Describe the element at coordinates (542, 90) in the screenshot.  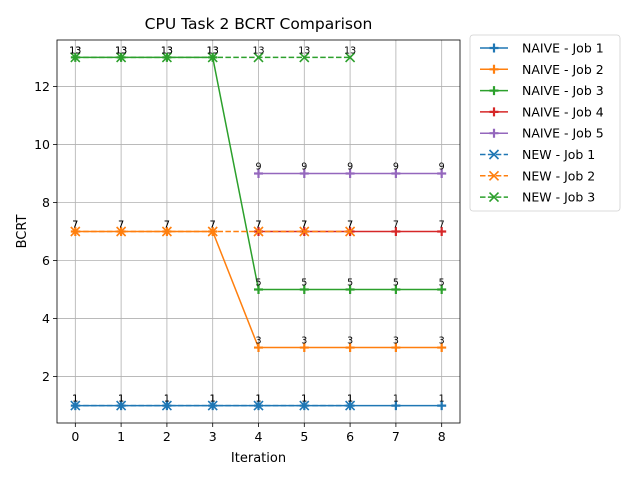
I see `legend-entry: NAIVE - Job 3` at that location.